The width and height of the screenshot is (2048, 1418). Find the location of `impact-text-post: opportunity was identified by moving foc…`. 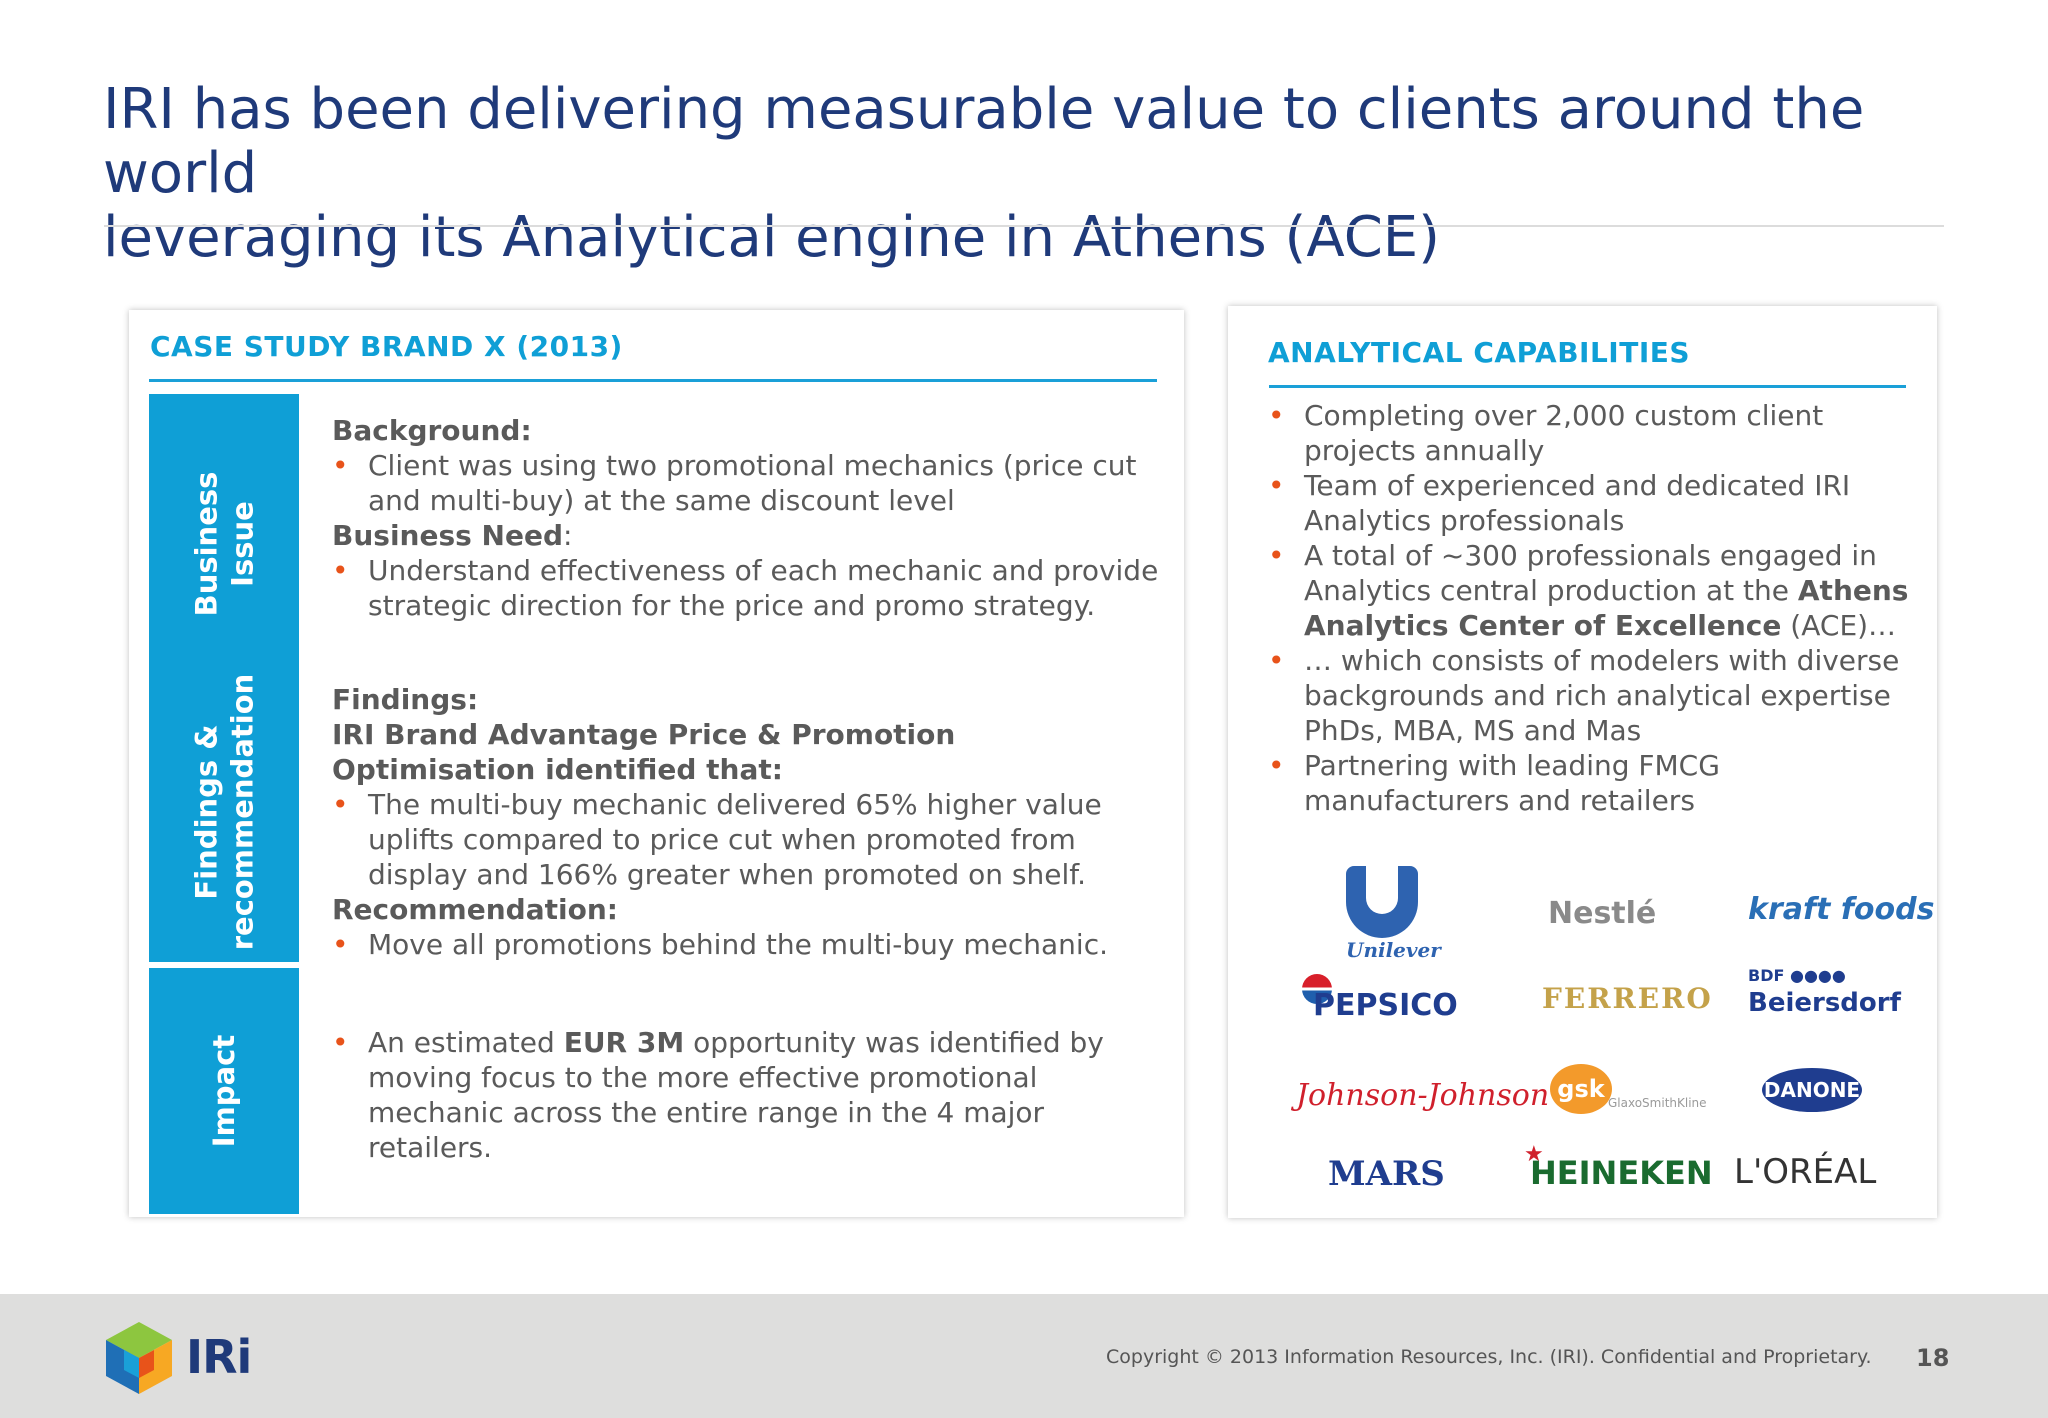

impact-text-post: opportunity was identified by moving foc… is located at coordinates (736, 1095).